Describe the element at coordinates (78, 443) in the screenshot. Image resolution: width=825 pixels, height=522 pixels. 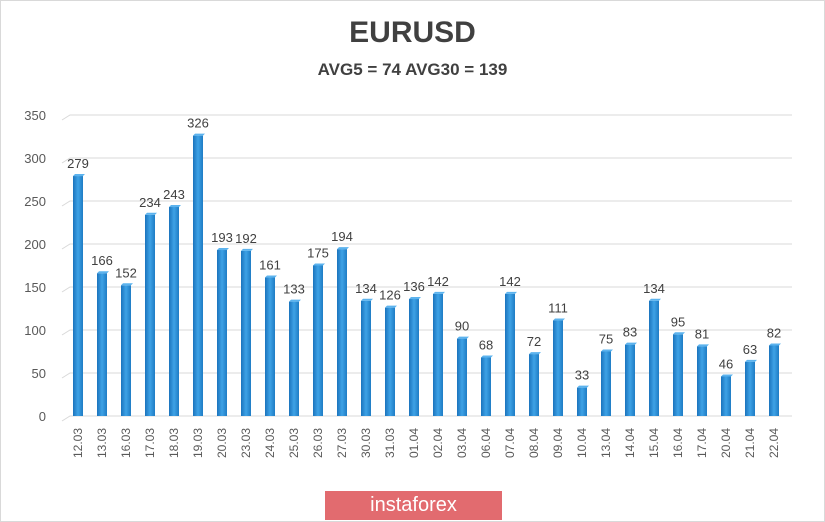
I see `x-tick-label: 12.03` at that location.